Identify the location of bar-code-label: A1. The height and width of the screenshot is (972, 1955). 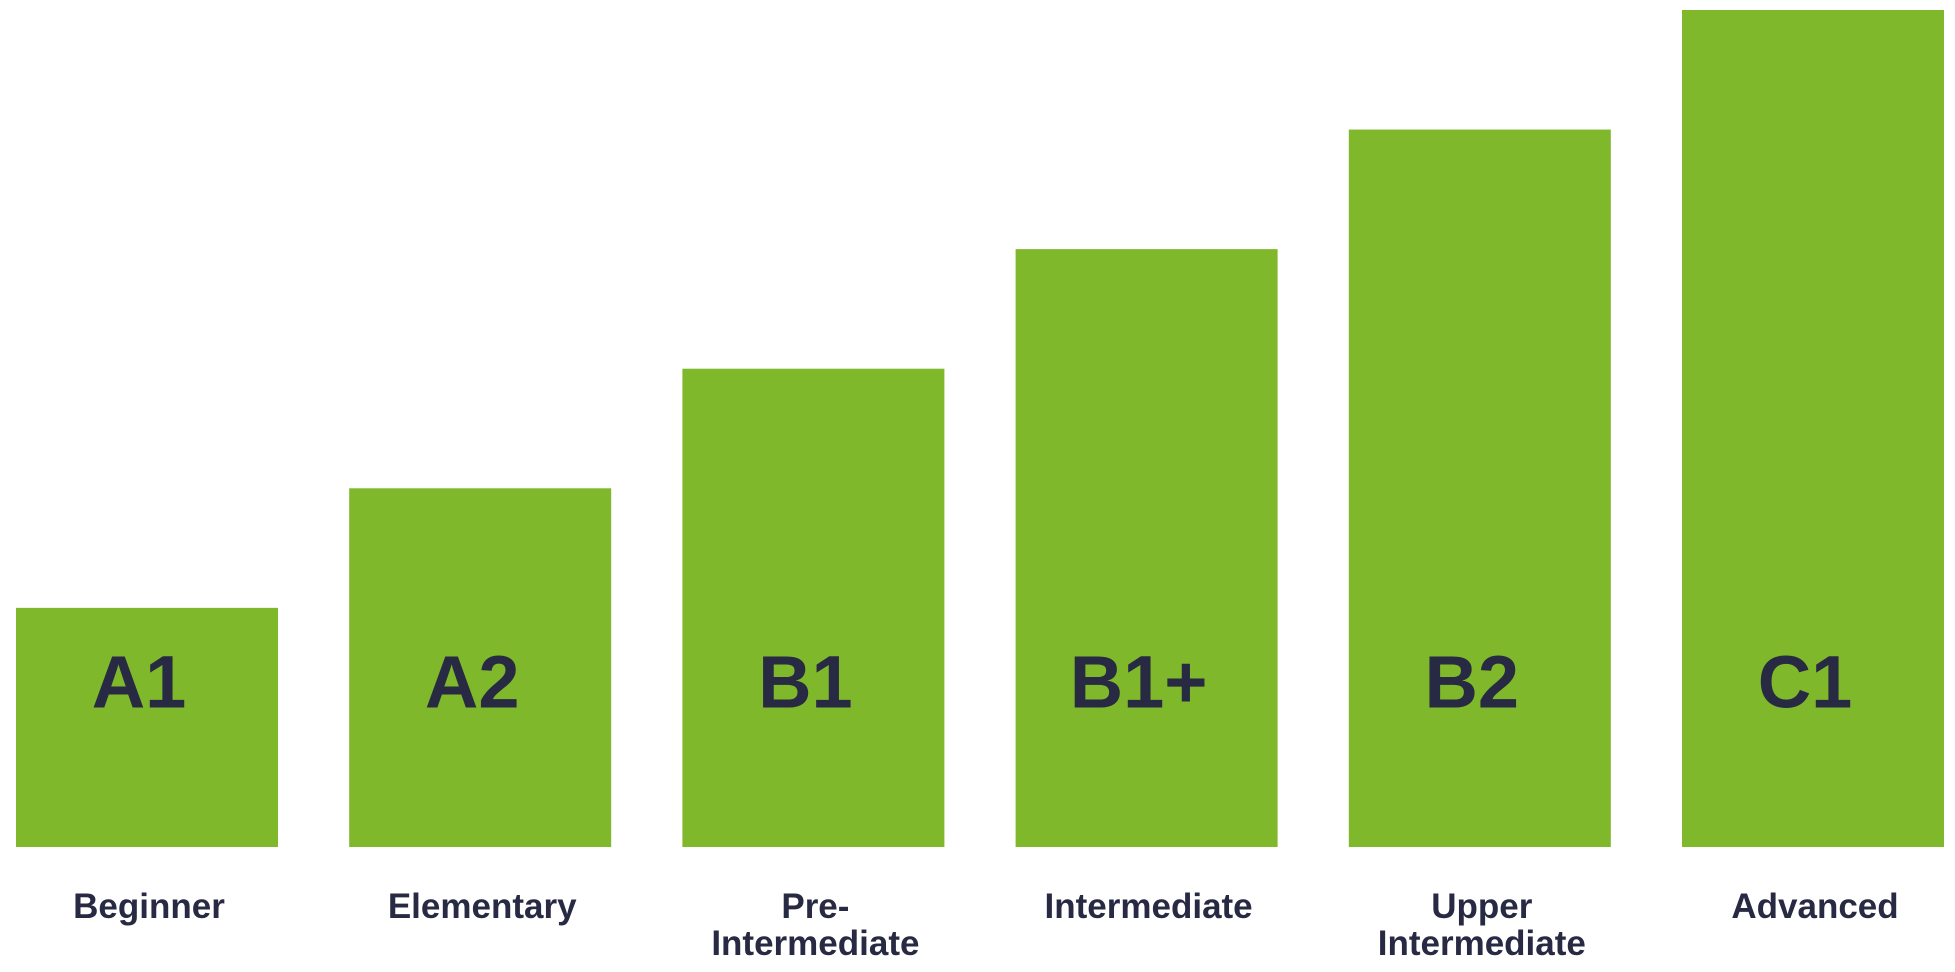
(139, 682).